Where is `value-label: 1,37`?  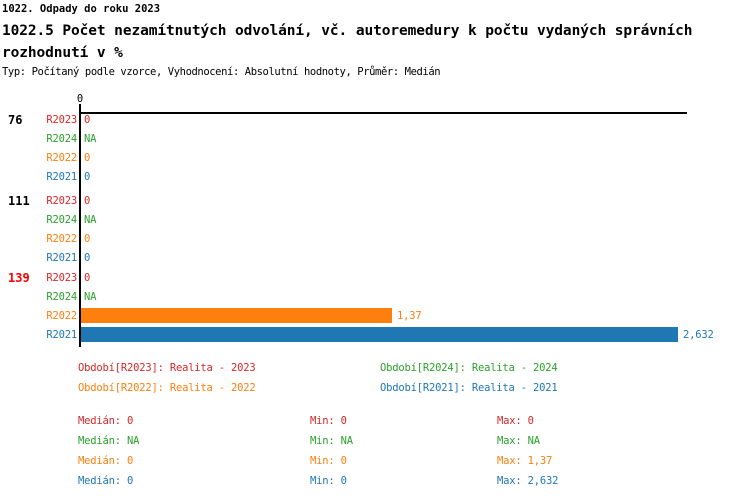 value-label: 1,37 is located at coordinates (409, 315).